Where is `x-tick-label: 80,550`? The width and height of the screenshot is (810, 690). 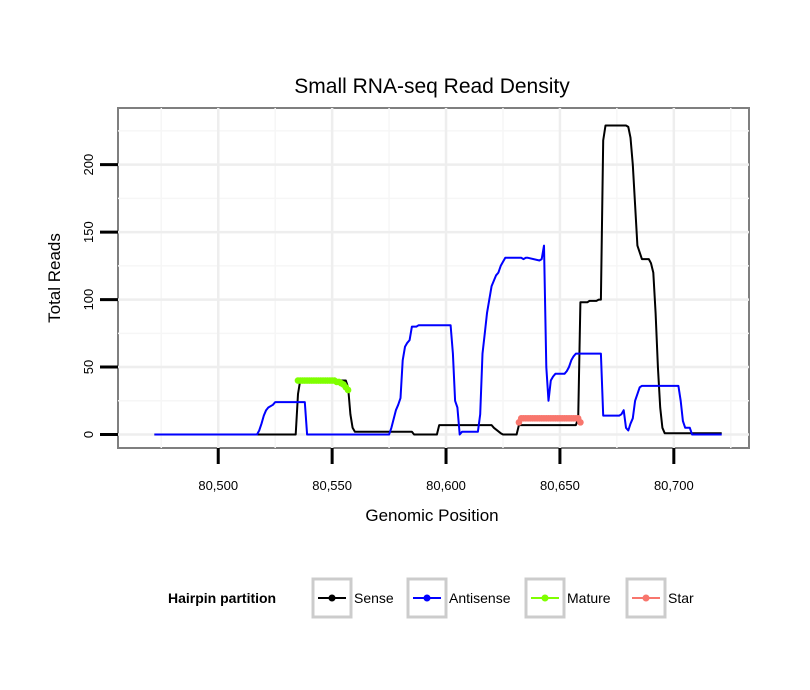 x-tick-label: 80,550 is located at coordinates (332, 485).